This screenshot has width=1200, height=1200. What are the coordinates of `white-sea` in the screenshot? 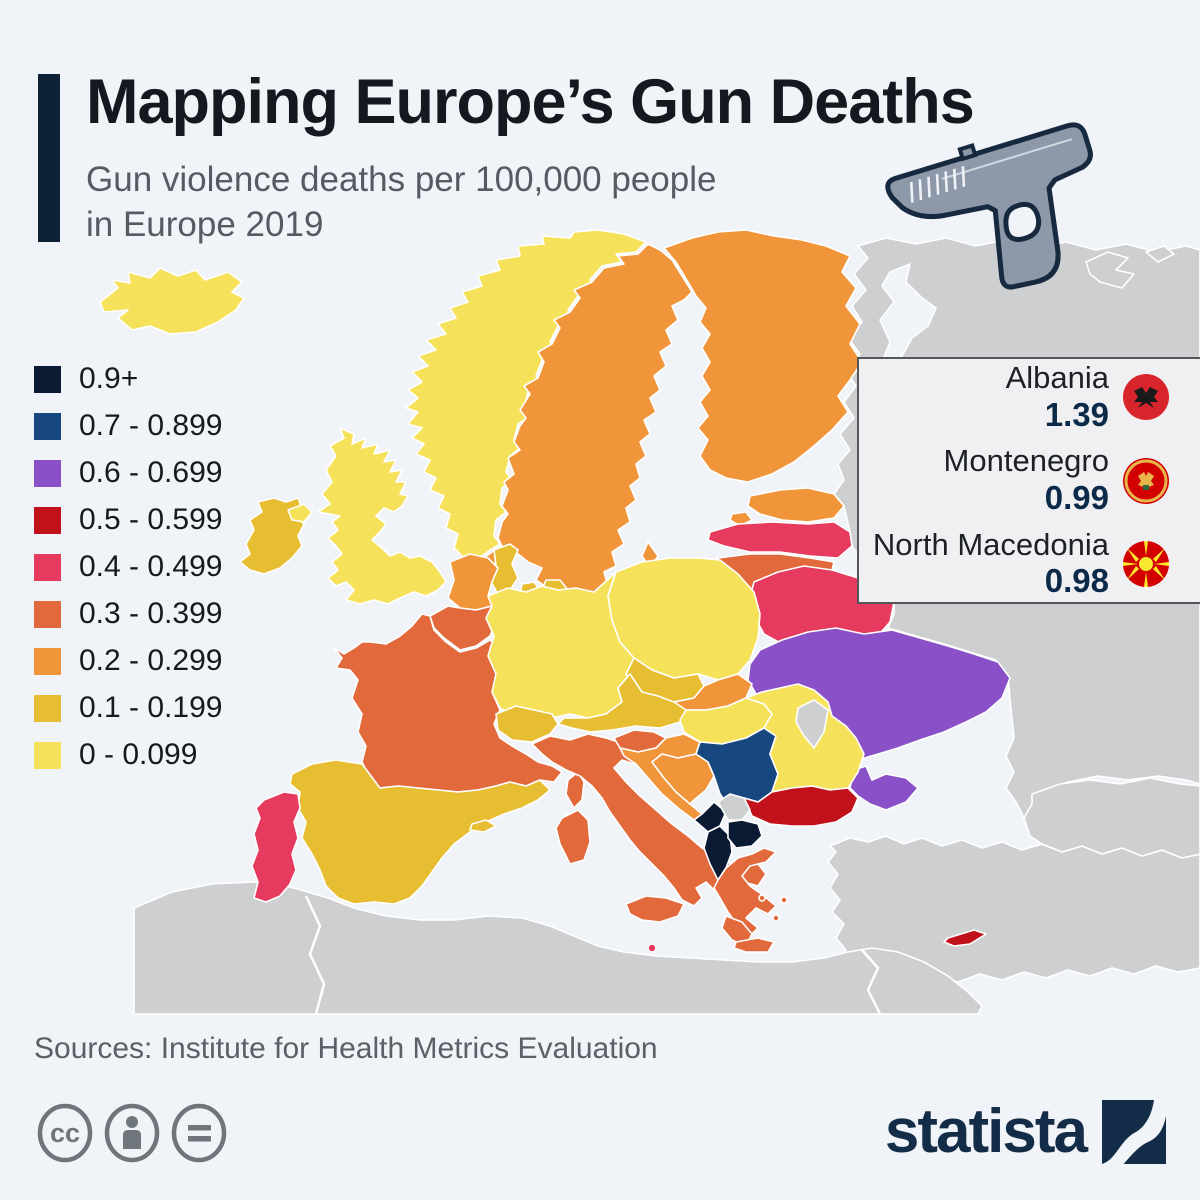 It's located at (908, 320).